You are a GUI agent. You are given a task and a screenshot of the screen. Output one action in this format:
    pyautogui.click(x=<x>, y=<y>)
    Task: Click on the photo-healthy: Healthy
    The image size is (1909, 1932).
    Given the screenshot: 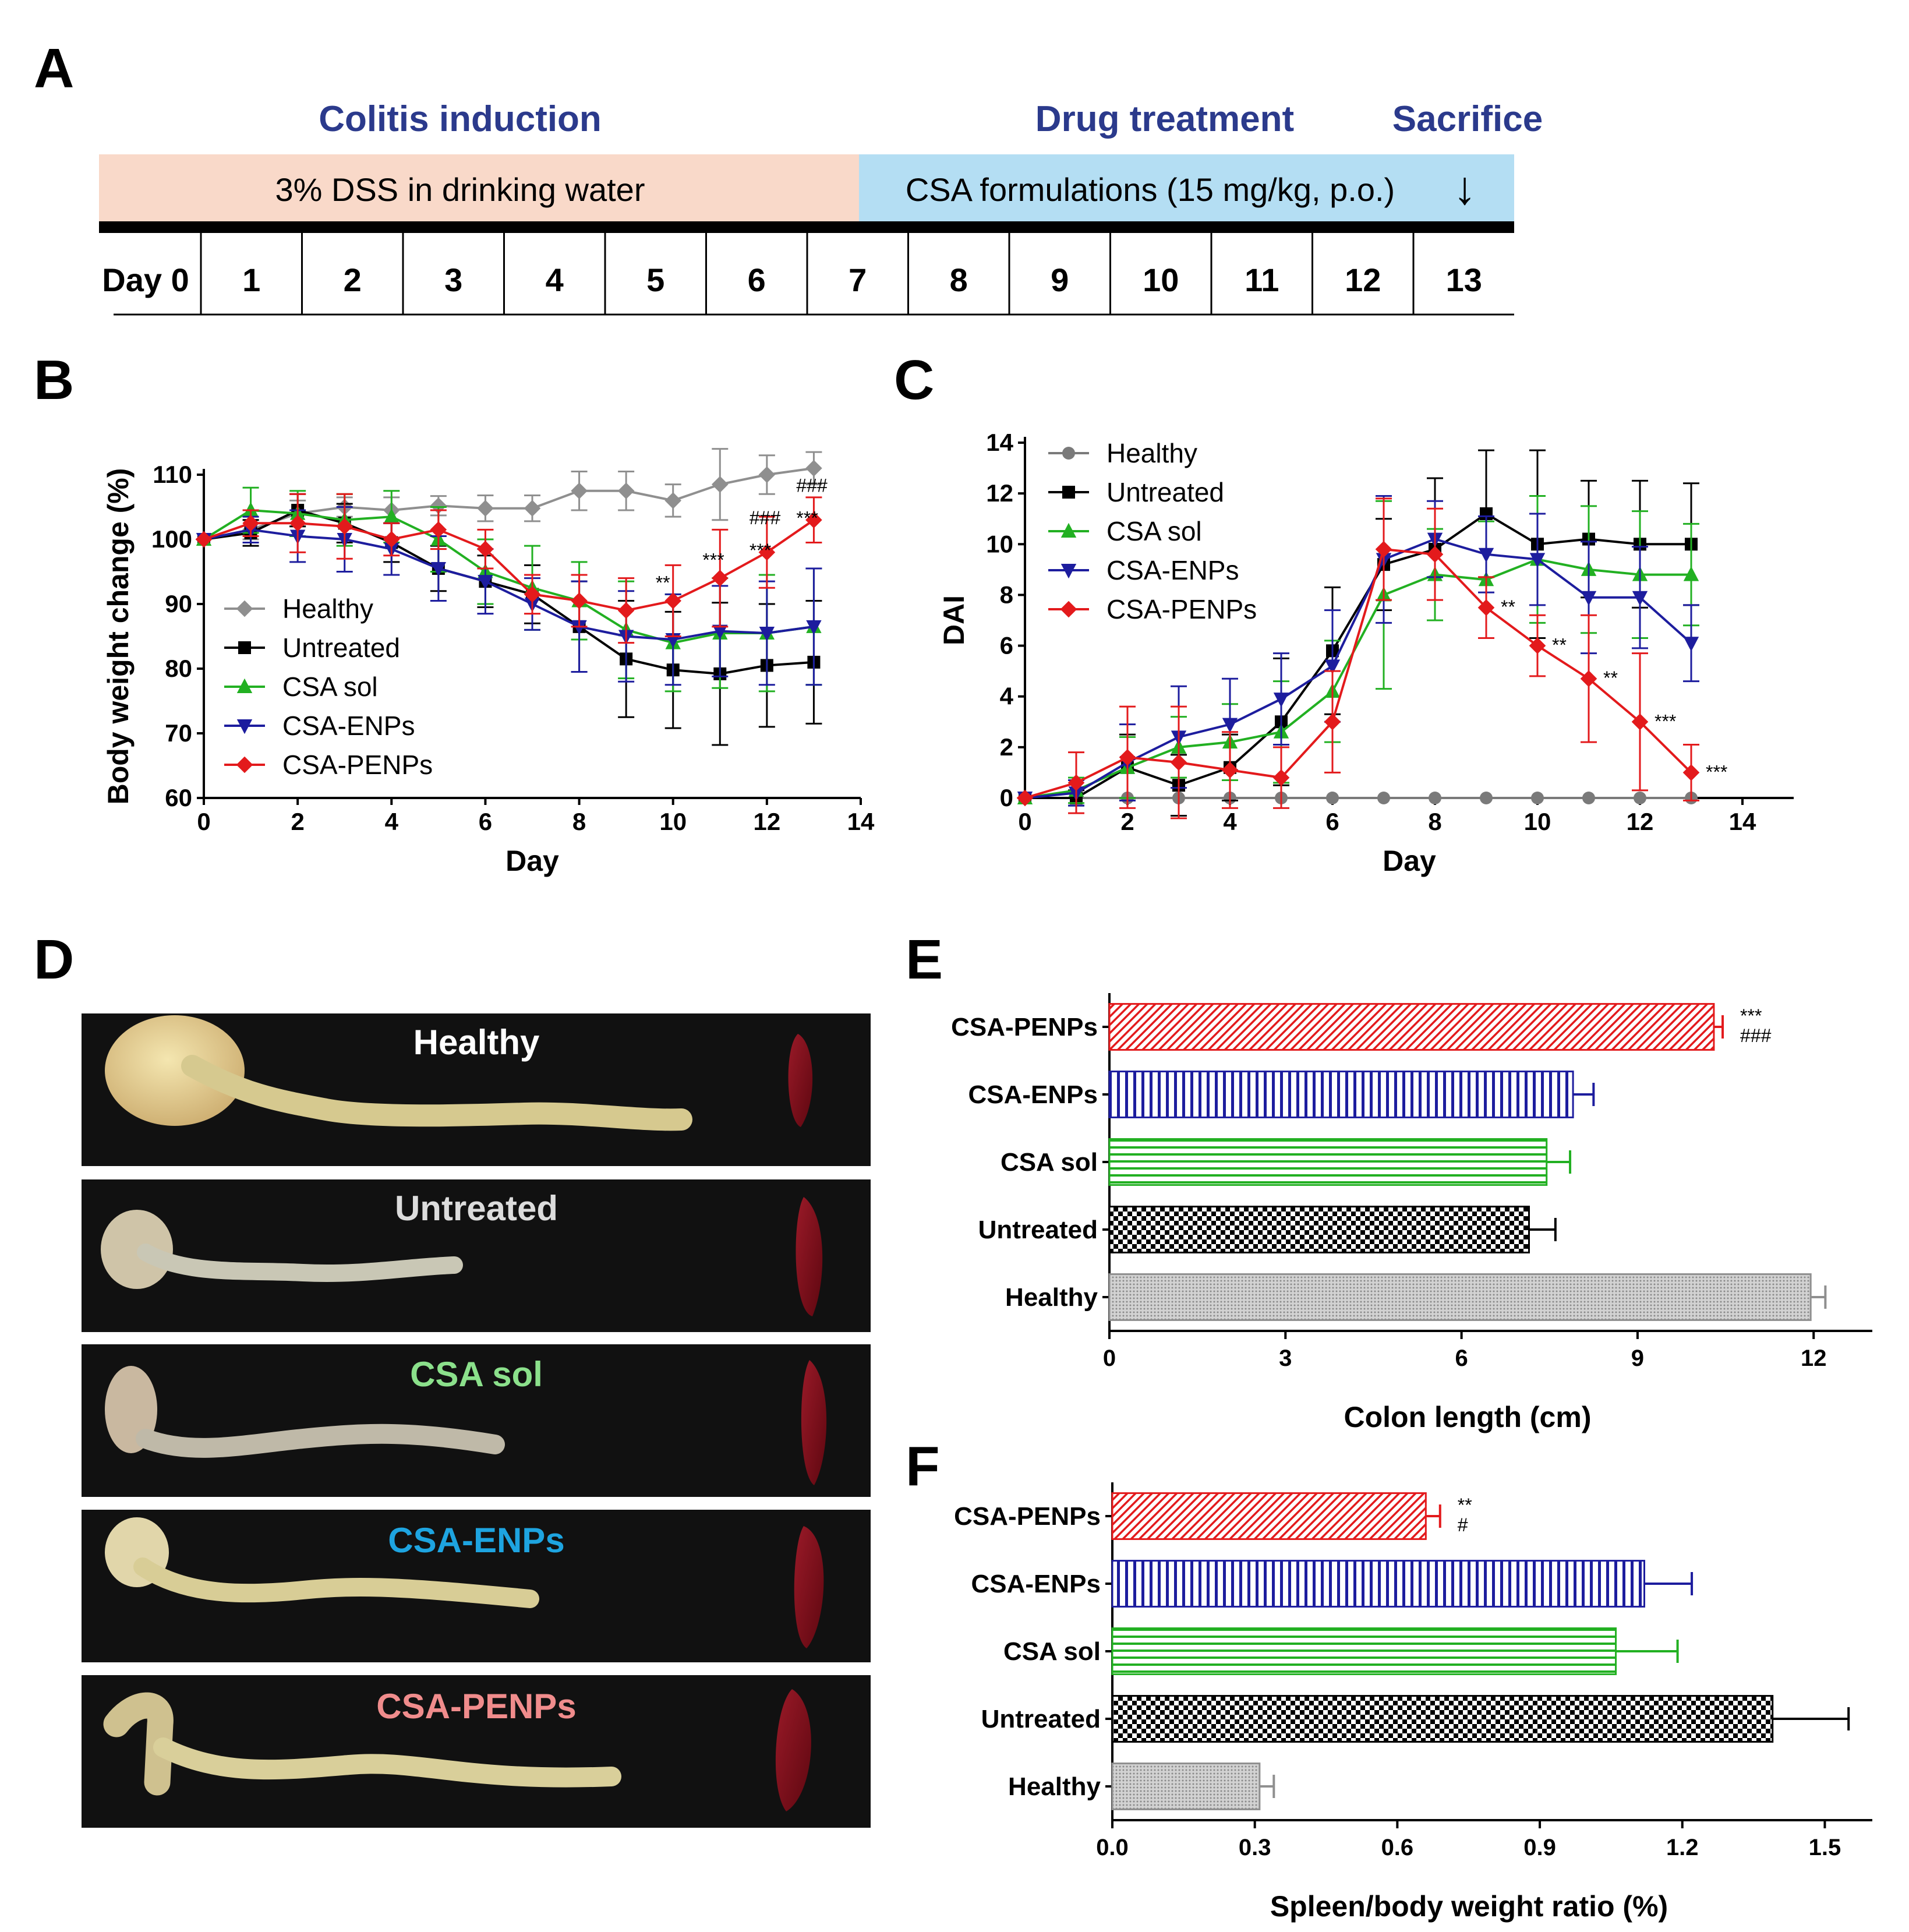 What is the action you would take?
    pyautogui.click(x=476, y=1089)
    